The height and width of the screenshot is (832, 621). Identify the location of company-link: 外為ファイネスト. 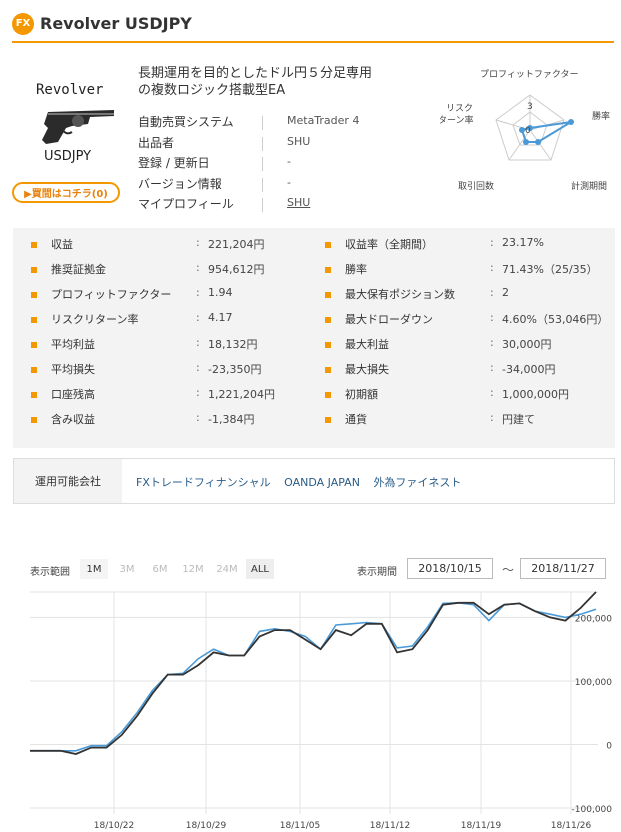
(417, 482).